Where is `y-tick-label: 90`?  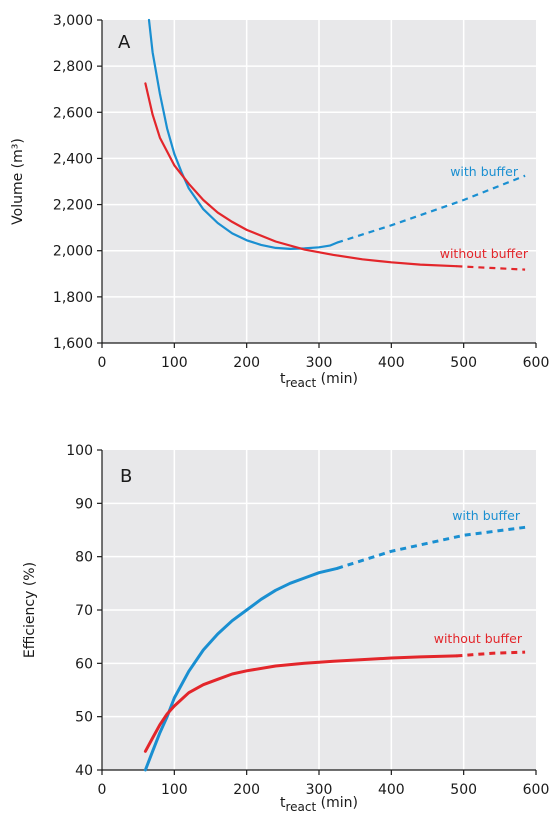 y-tick-label: 90 is located at coordinates (84, 504).